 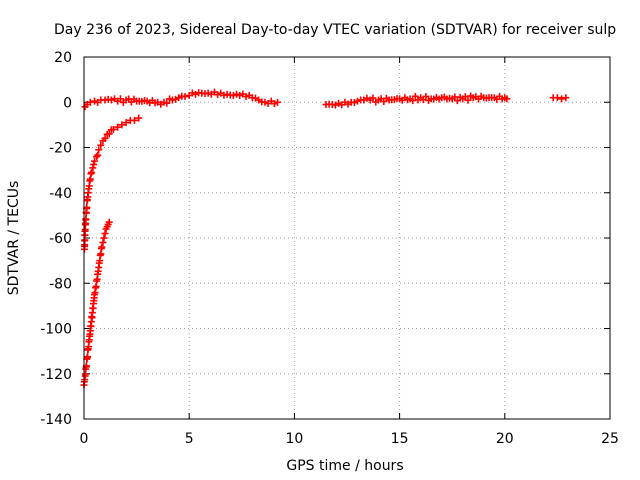 What do you see at coordinates (60, 239) in the screenshot?
I see `y-tick-label: -60` at bounding box center [60, 239].